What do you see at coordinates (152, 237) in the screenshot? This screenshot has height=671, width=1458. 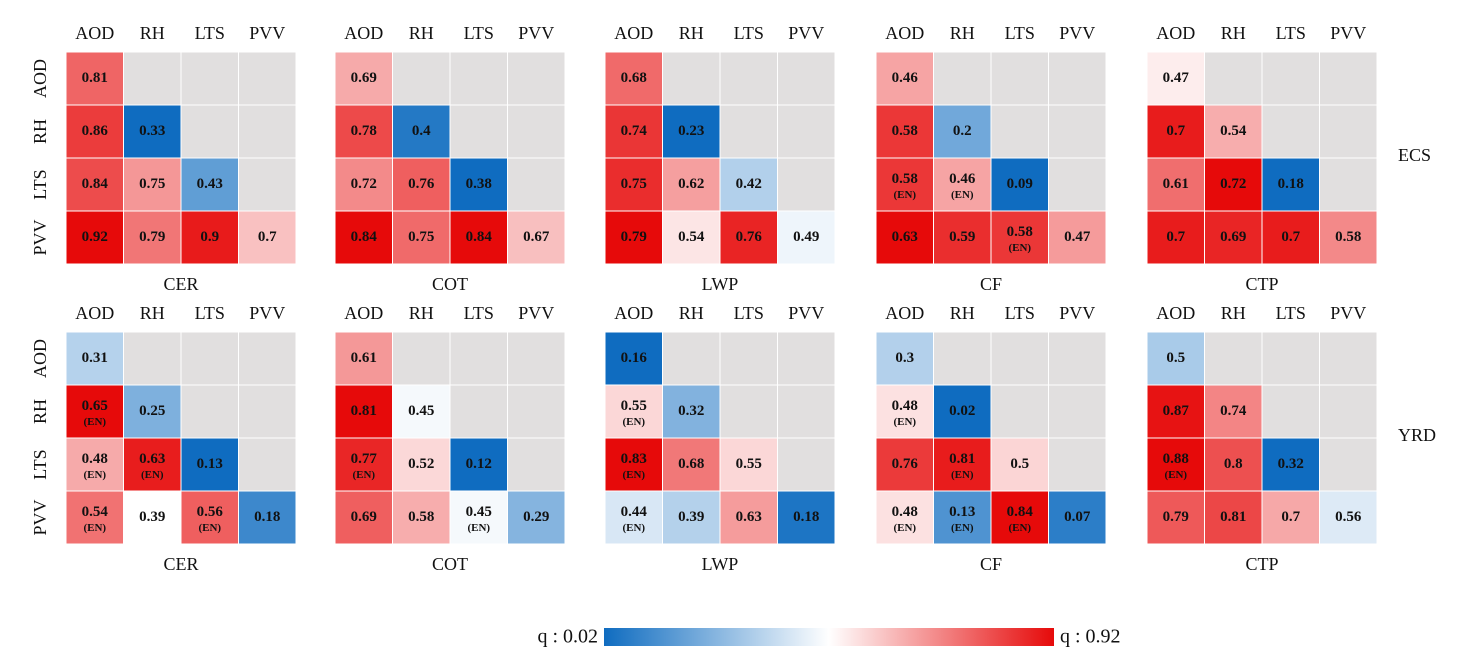 I see `cell-value: 0.79` at bounding box center [152, 237].